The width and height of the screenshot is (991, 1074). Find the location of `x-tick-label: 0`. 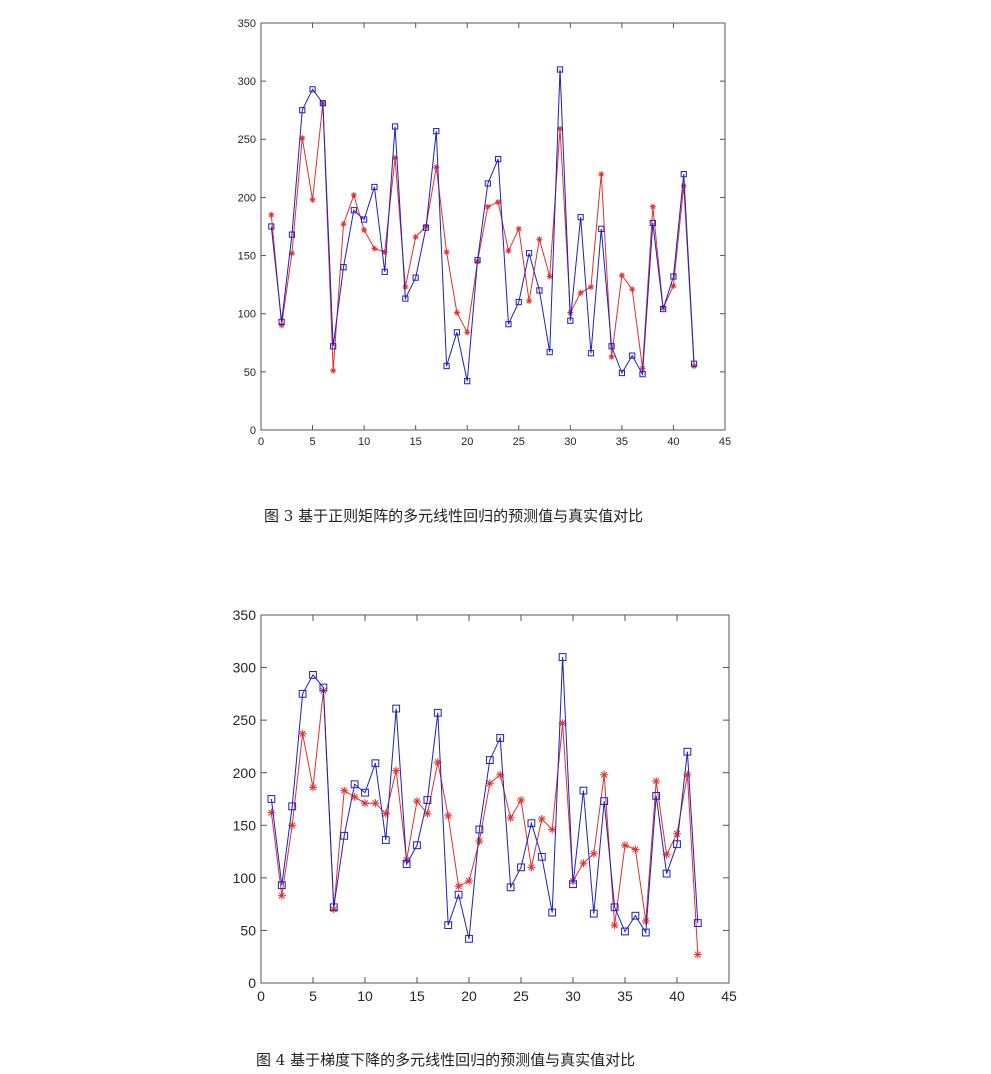

x-tick-label: 0 is located at coordinates (261, 442).